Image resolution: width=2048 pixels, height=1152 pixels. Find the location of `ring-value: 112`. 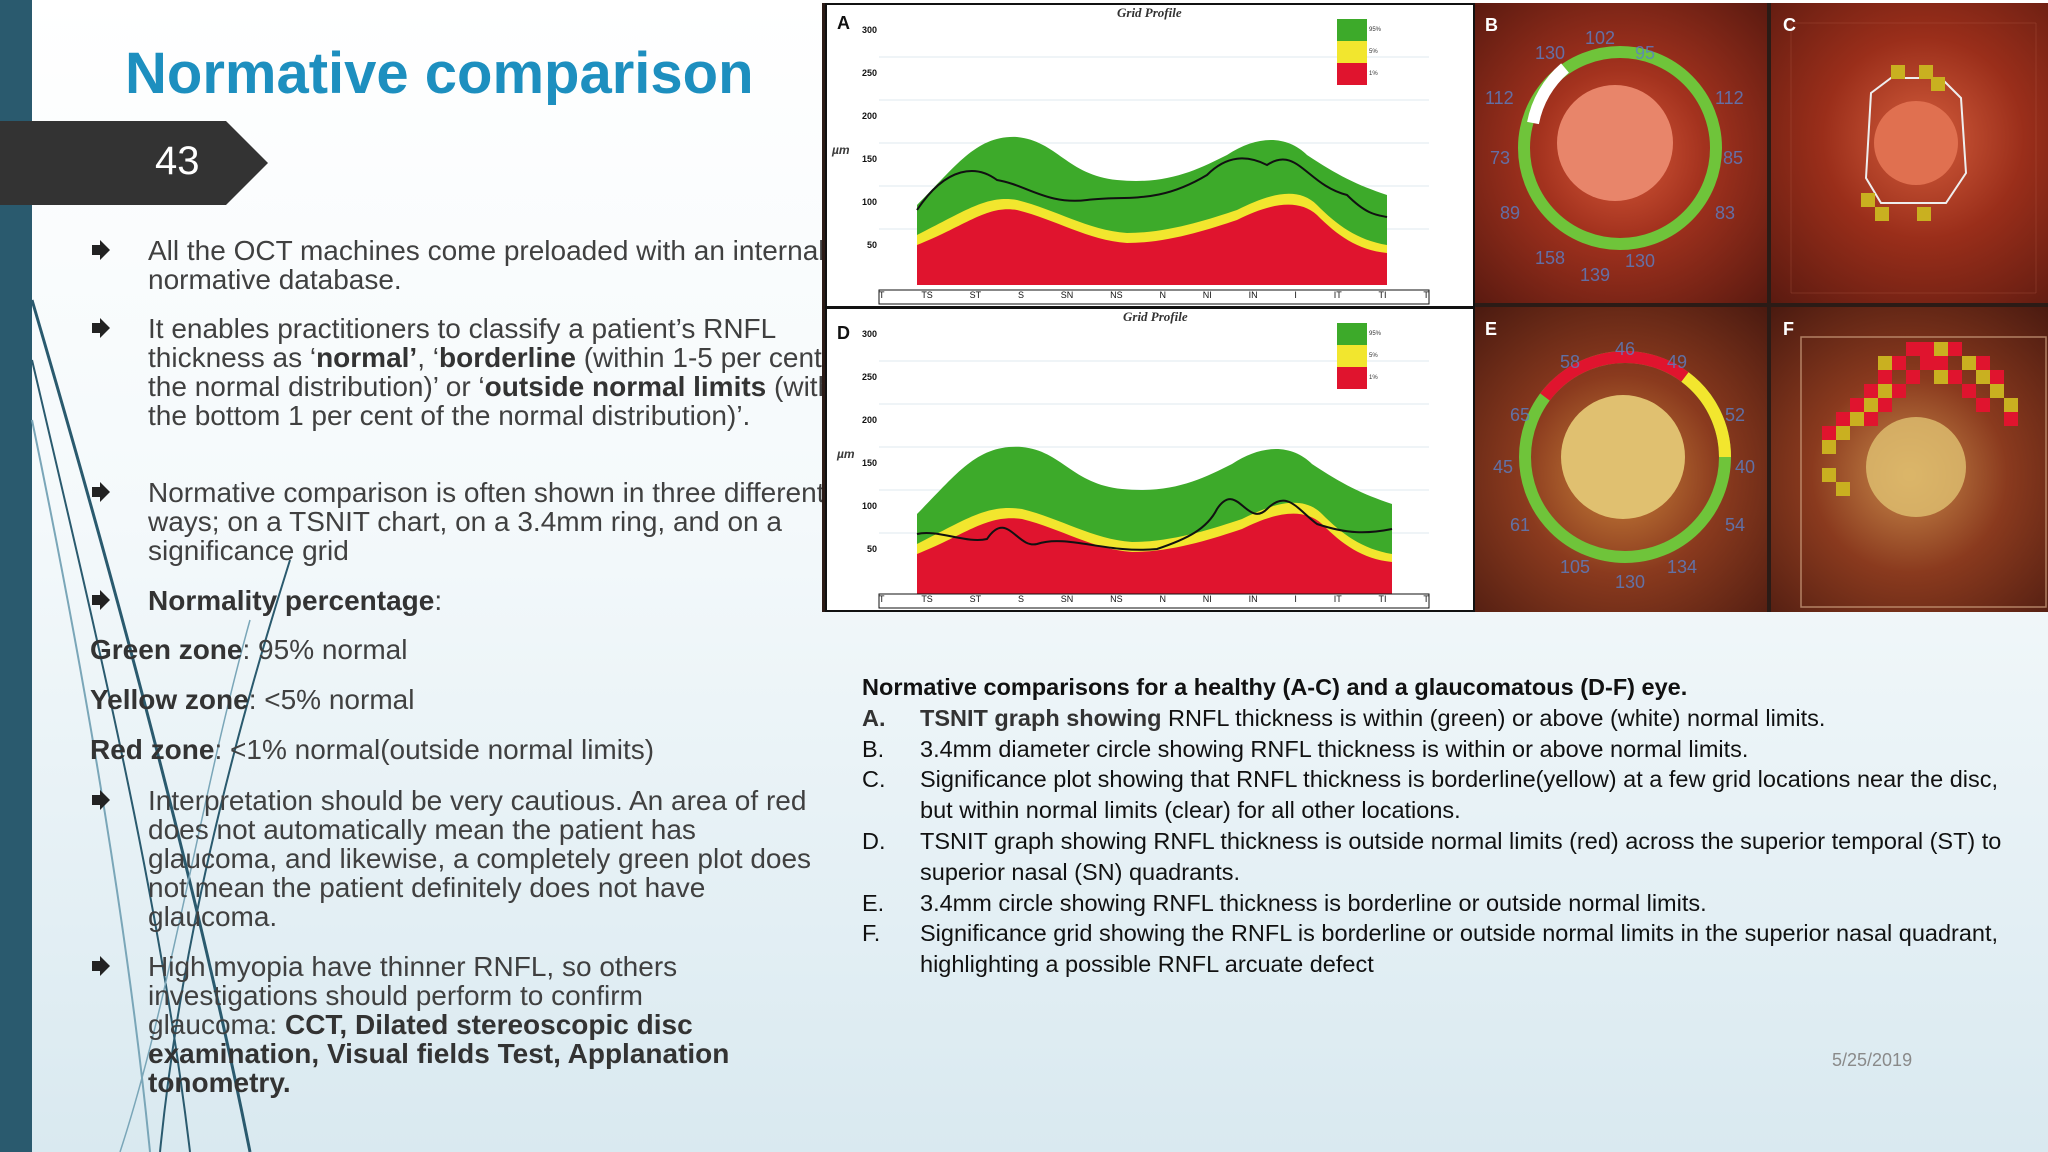

ring-value: 112 is located at coordinates (1499, 98).